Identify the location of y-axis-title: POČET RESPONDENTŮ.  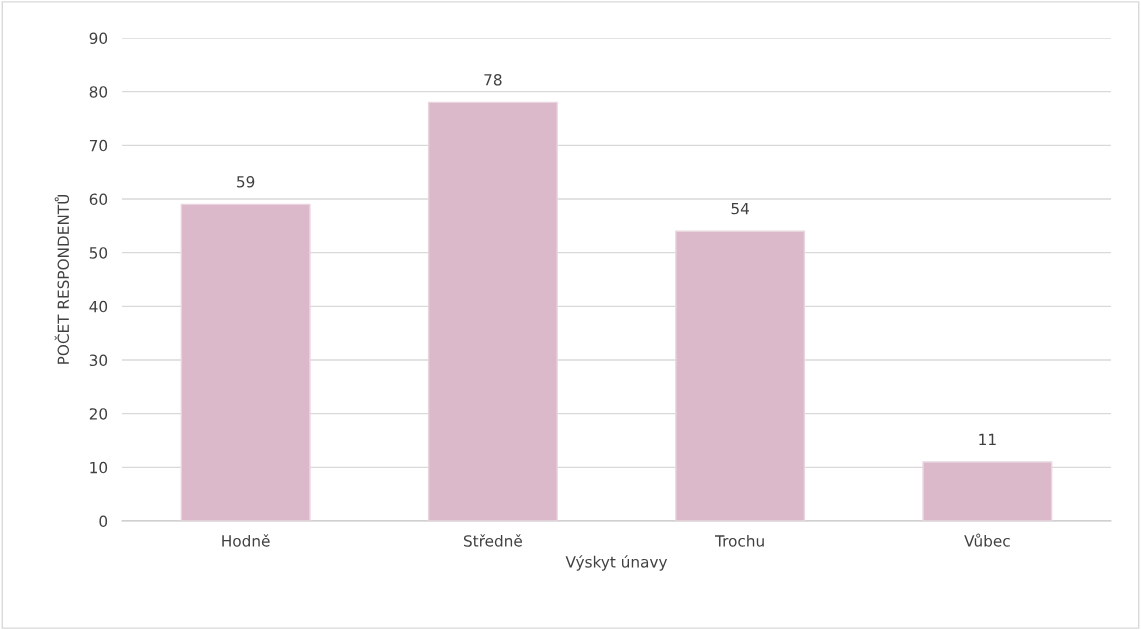
(62, 279).